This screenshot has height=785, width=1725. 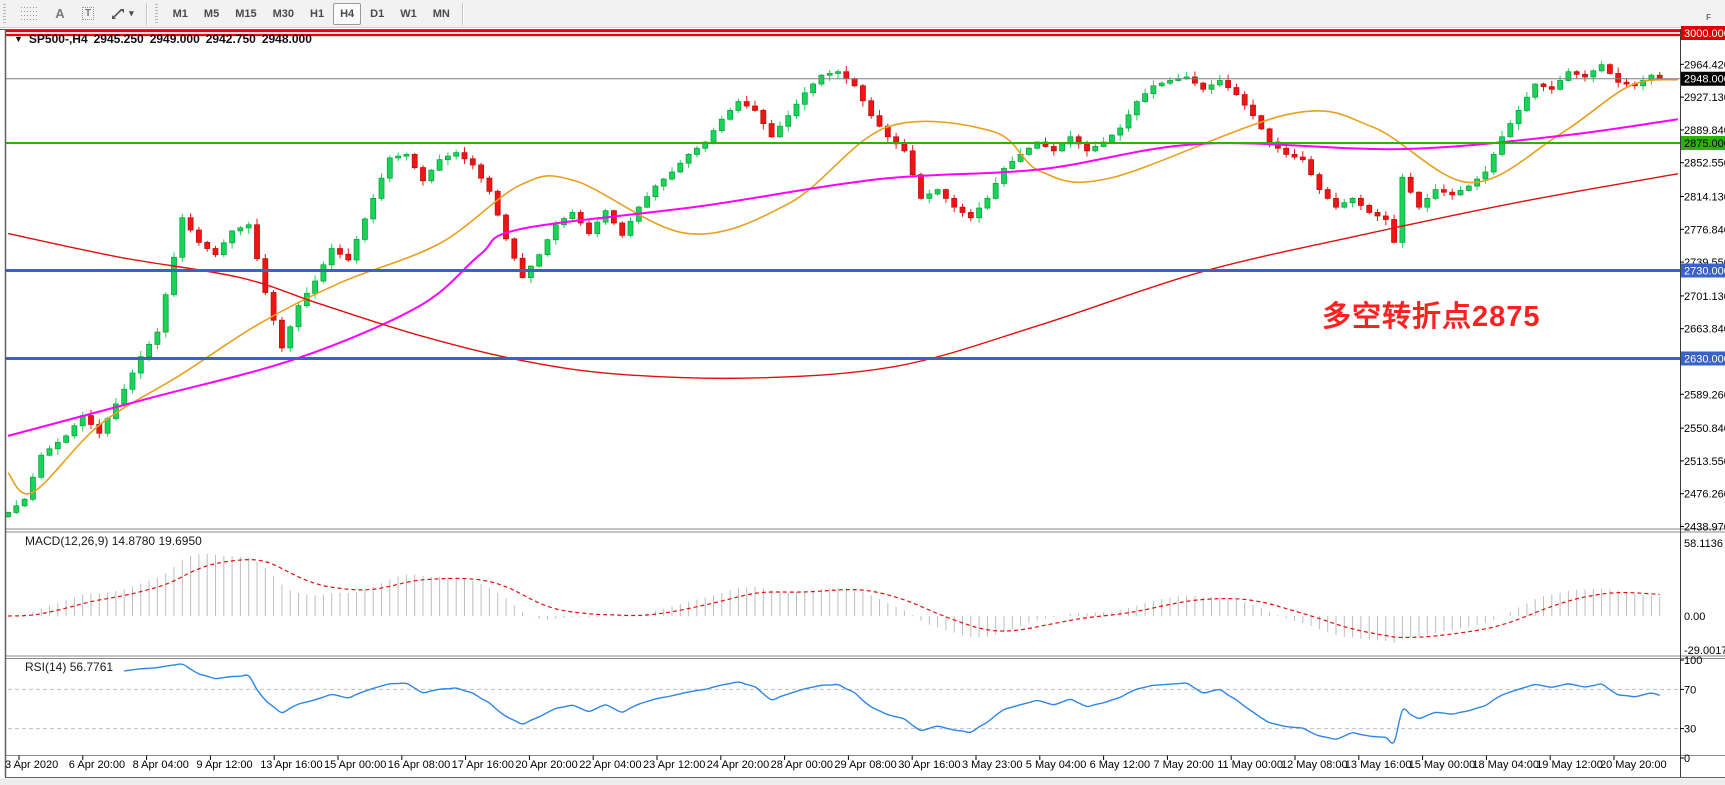 What do you see at coordinates (118, 13) in the screenshot?
I see `arrows-icon` at bounding box center [118, 13].